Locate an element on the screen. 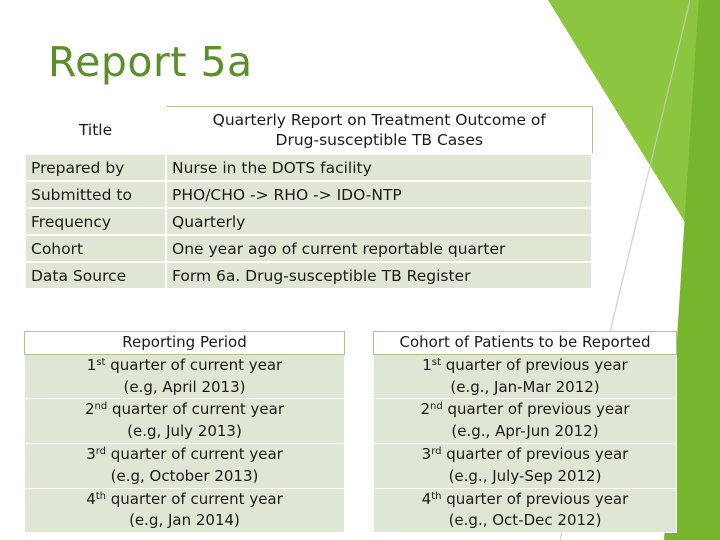 The image size is (720, 540). info-header-value-line1: Quarterly Report on Treatment Outcome of is located at coordinates (379, 119).